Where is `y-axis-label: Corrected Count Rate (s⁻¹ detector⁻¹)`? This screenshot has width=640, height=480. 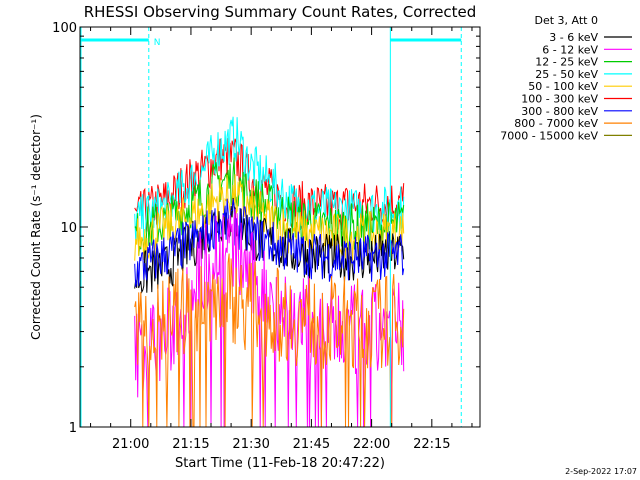
y-axis-label: Corrected Count Rate (s⁻¹ detector⁻¹) is located at coordinates (36, 227).